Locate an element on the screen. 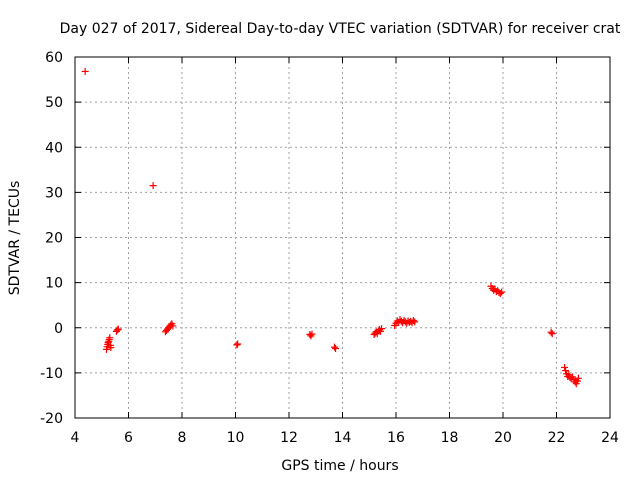 This screenshot has width=640, height=480. y-tick-label: -20 is located at coordinates (51, 419).